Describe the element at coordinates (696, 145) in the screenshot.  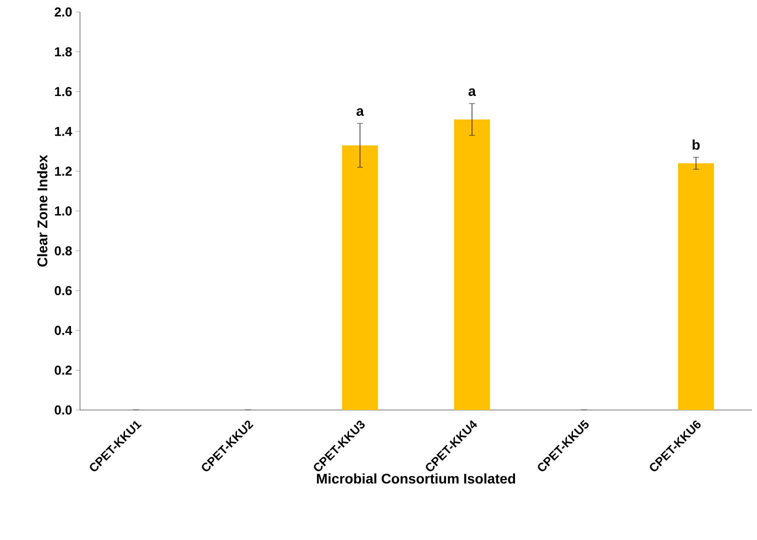
I see `annotation: b` at that location.